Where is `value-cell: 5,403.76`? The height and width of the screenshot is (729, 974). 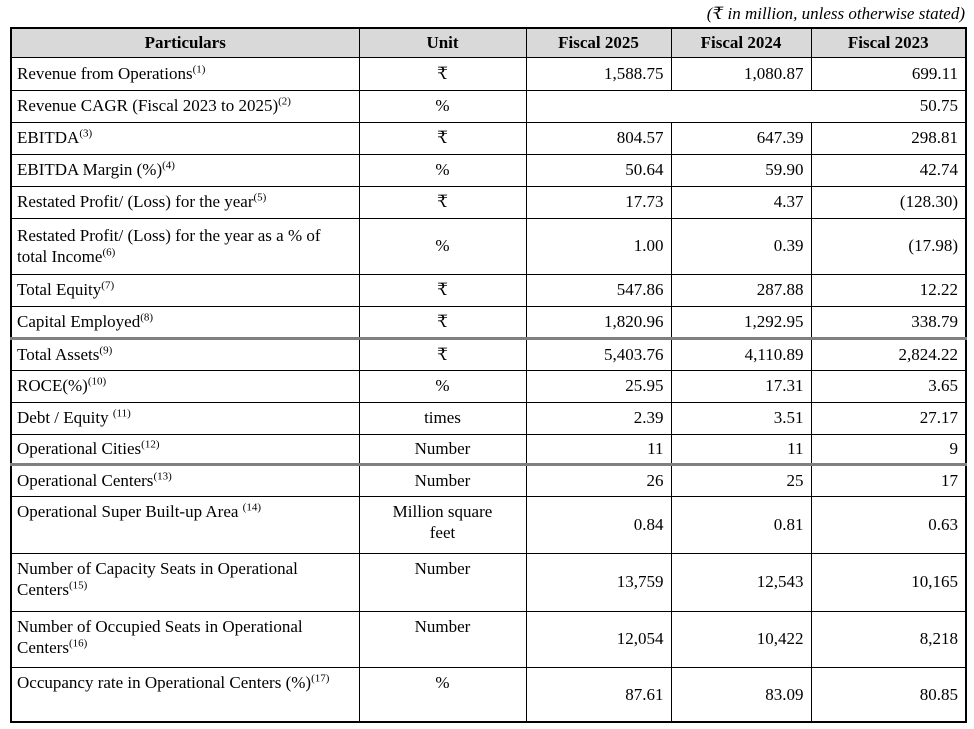 value-cell: 5,403.76 is located at coordinates (598, 353).